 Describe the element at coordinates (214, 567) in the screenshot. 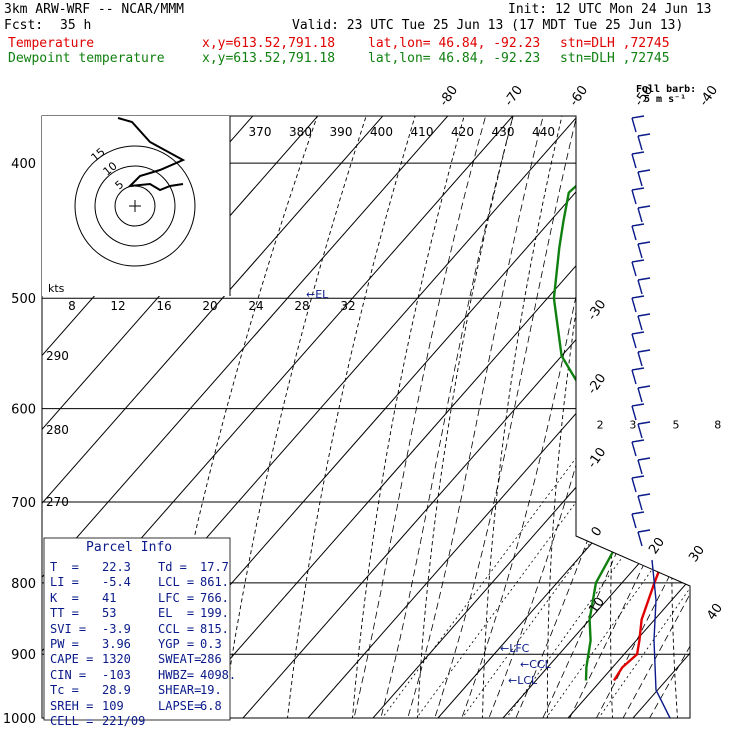

I see `parcel-info-cell: 17.7` at that location.